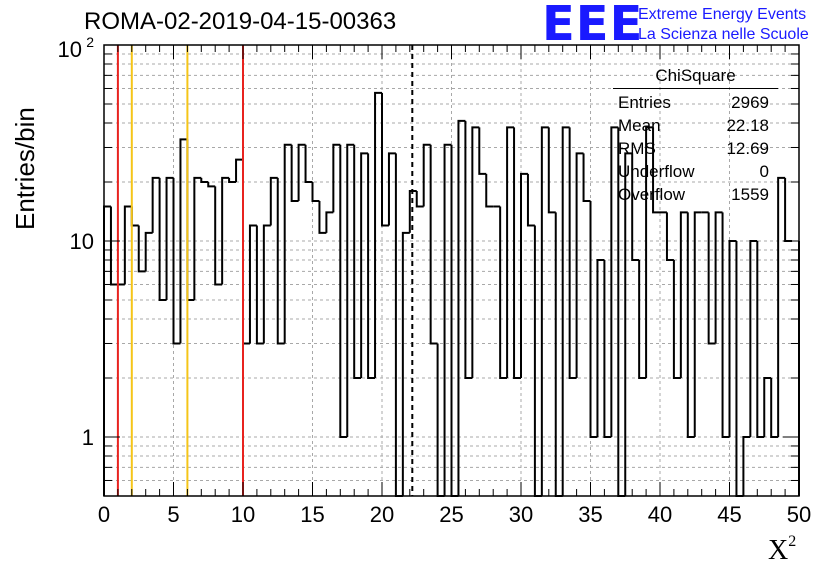  Describe the element at coordinates (82, 241) in the screenshot. I see `y-tick-label: 10` at that location.